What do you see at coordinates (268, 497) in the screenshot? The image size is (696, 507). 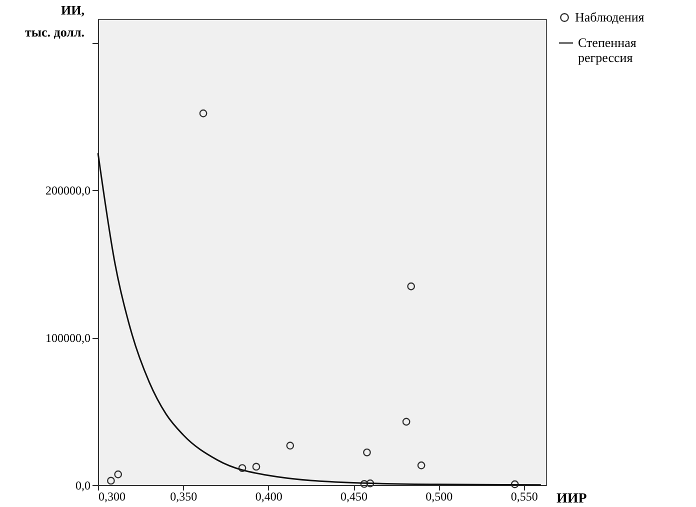 I see `x-tick-label: 0,400` at bounding box center [268, 497].